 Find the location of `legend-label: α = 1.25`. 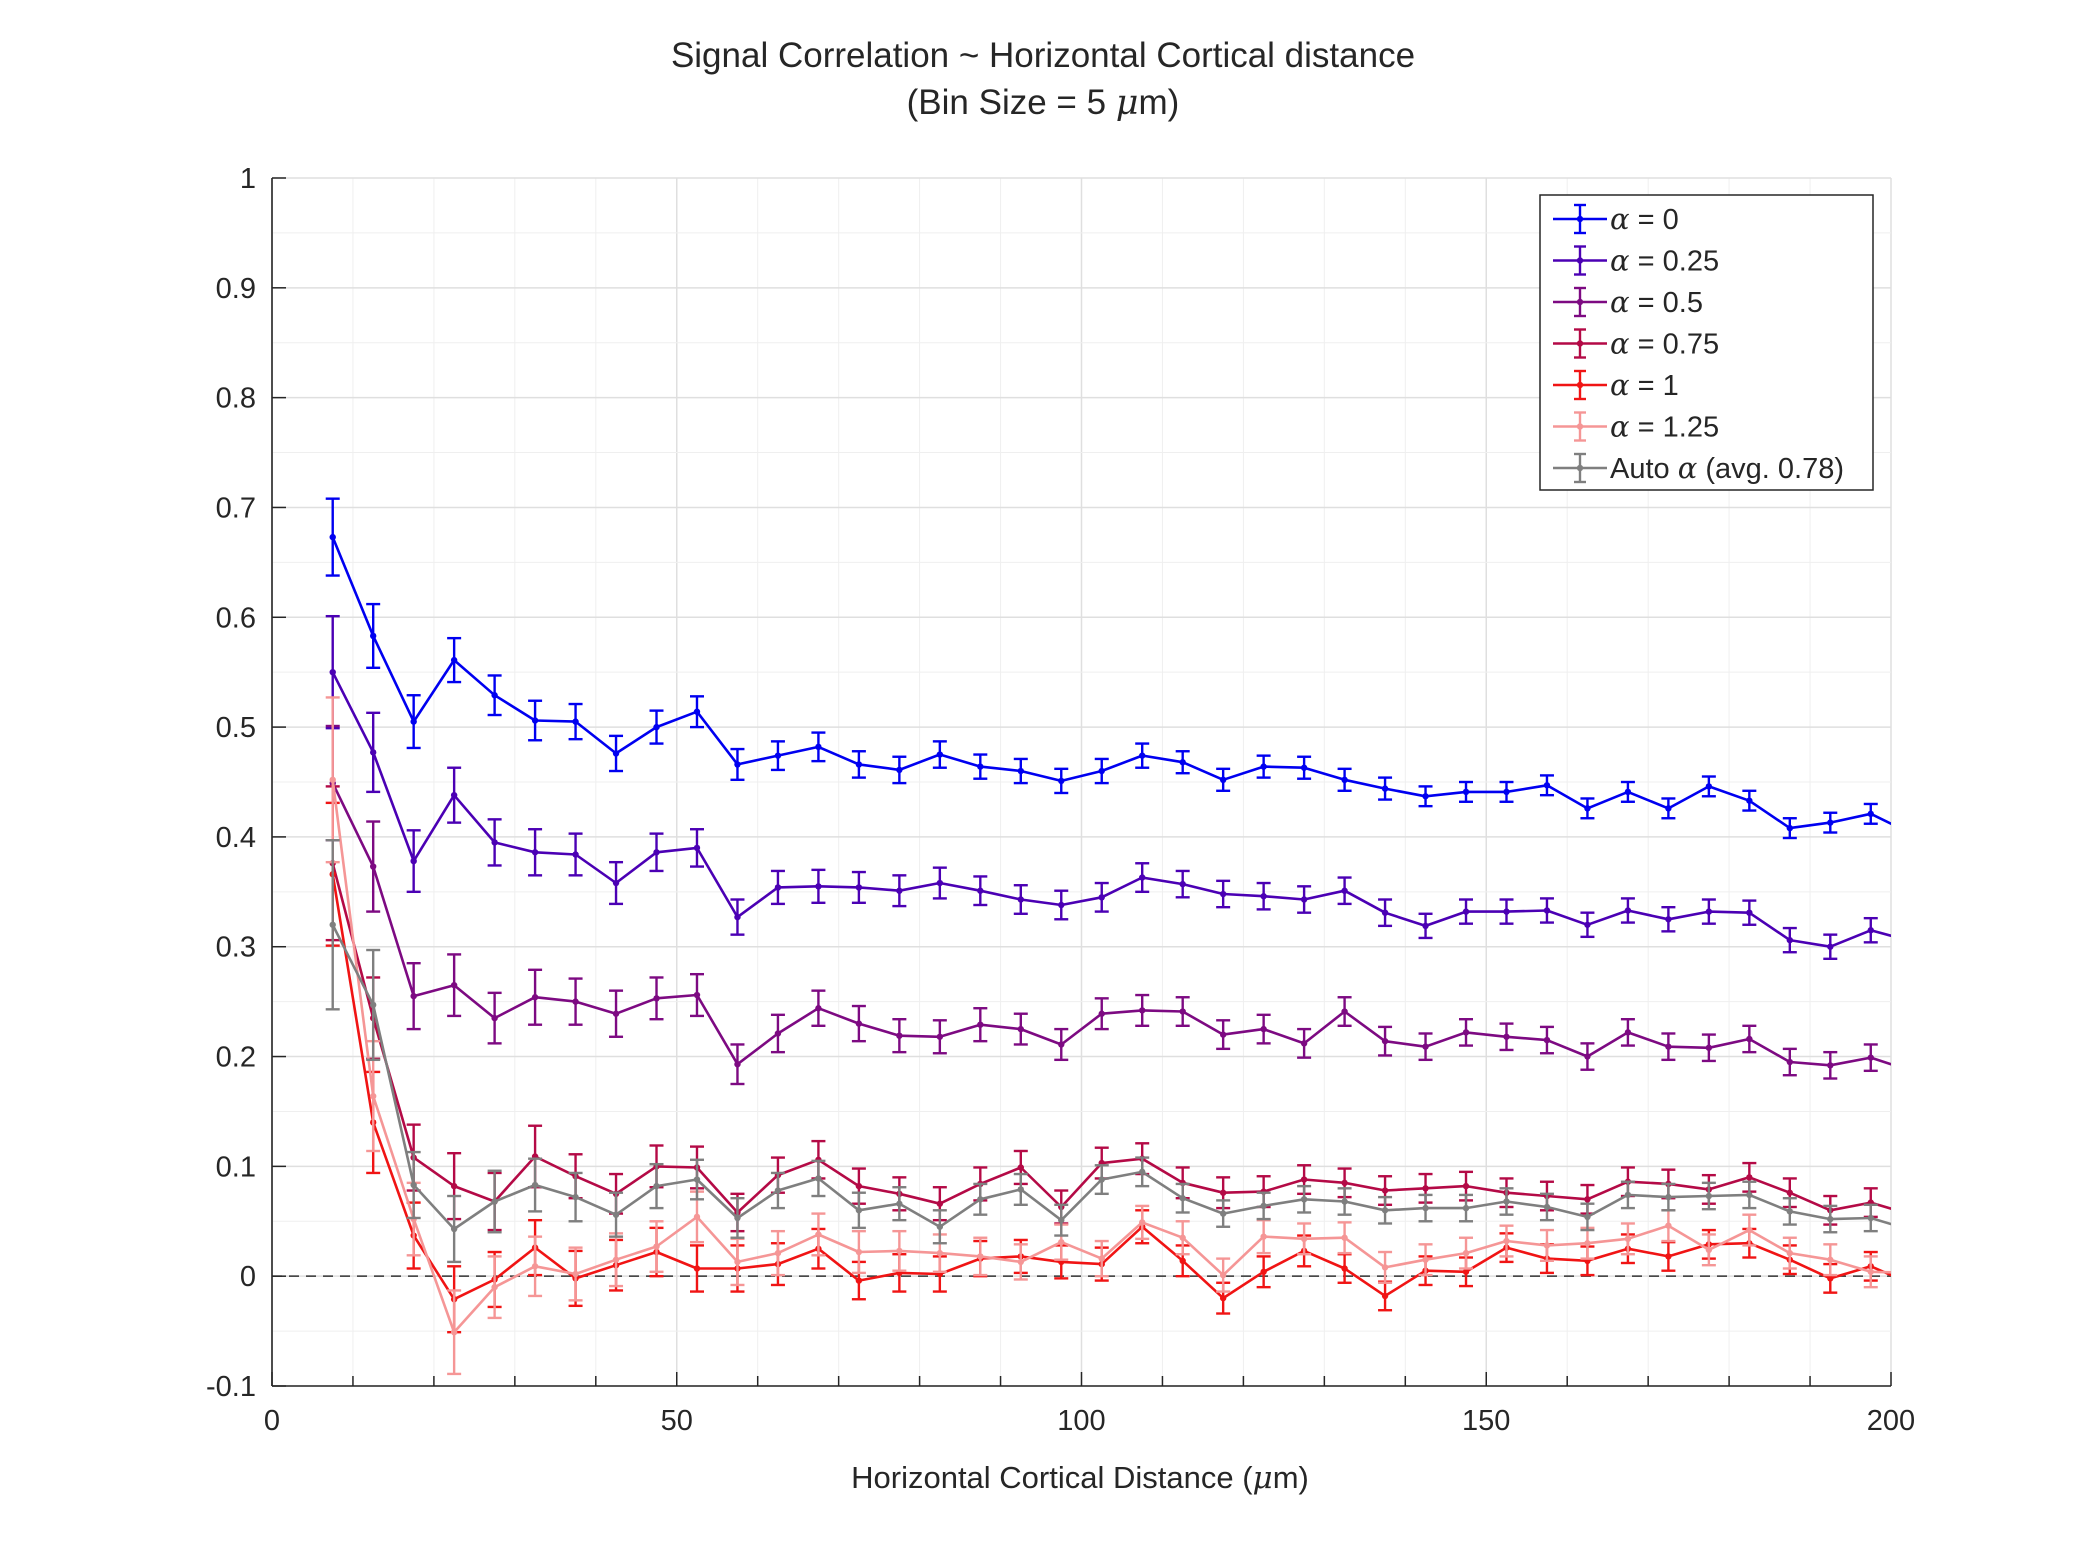

legend-label: α = 1.25 is located at coordinates (1664, 427).